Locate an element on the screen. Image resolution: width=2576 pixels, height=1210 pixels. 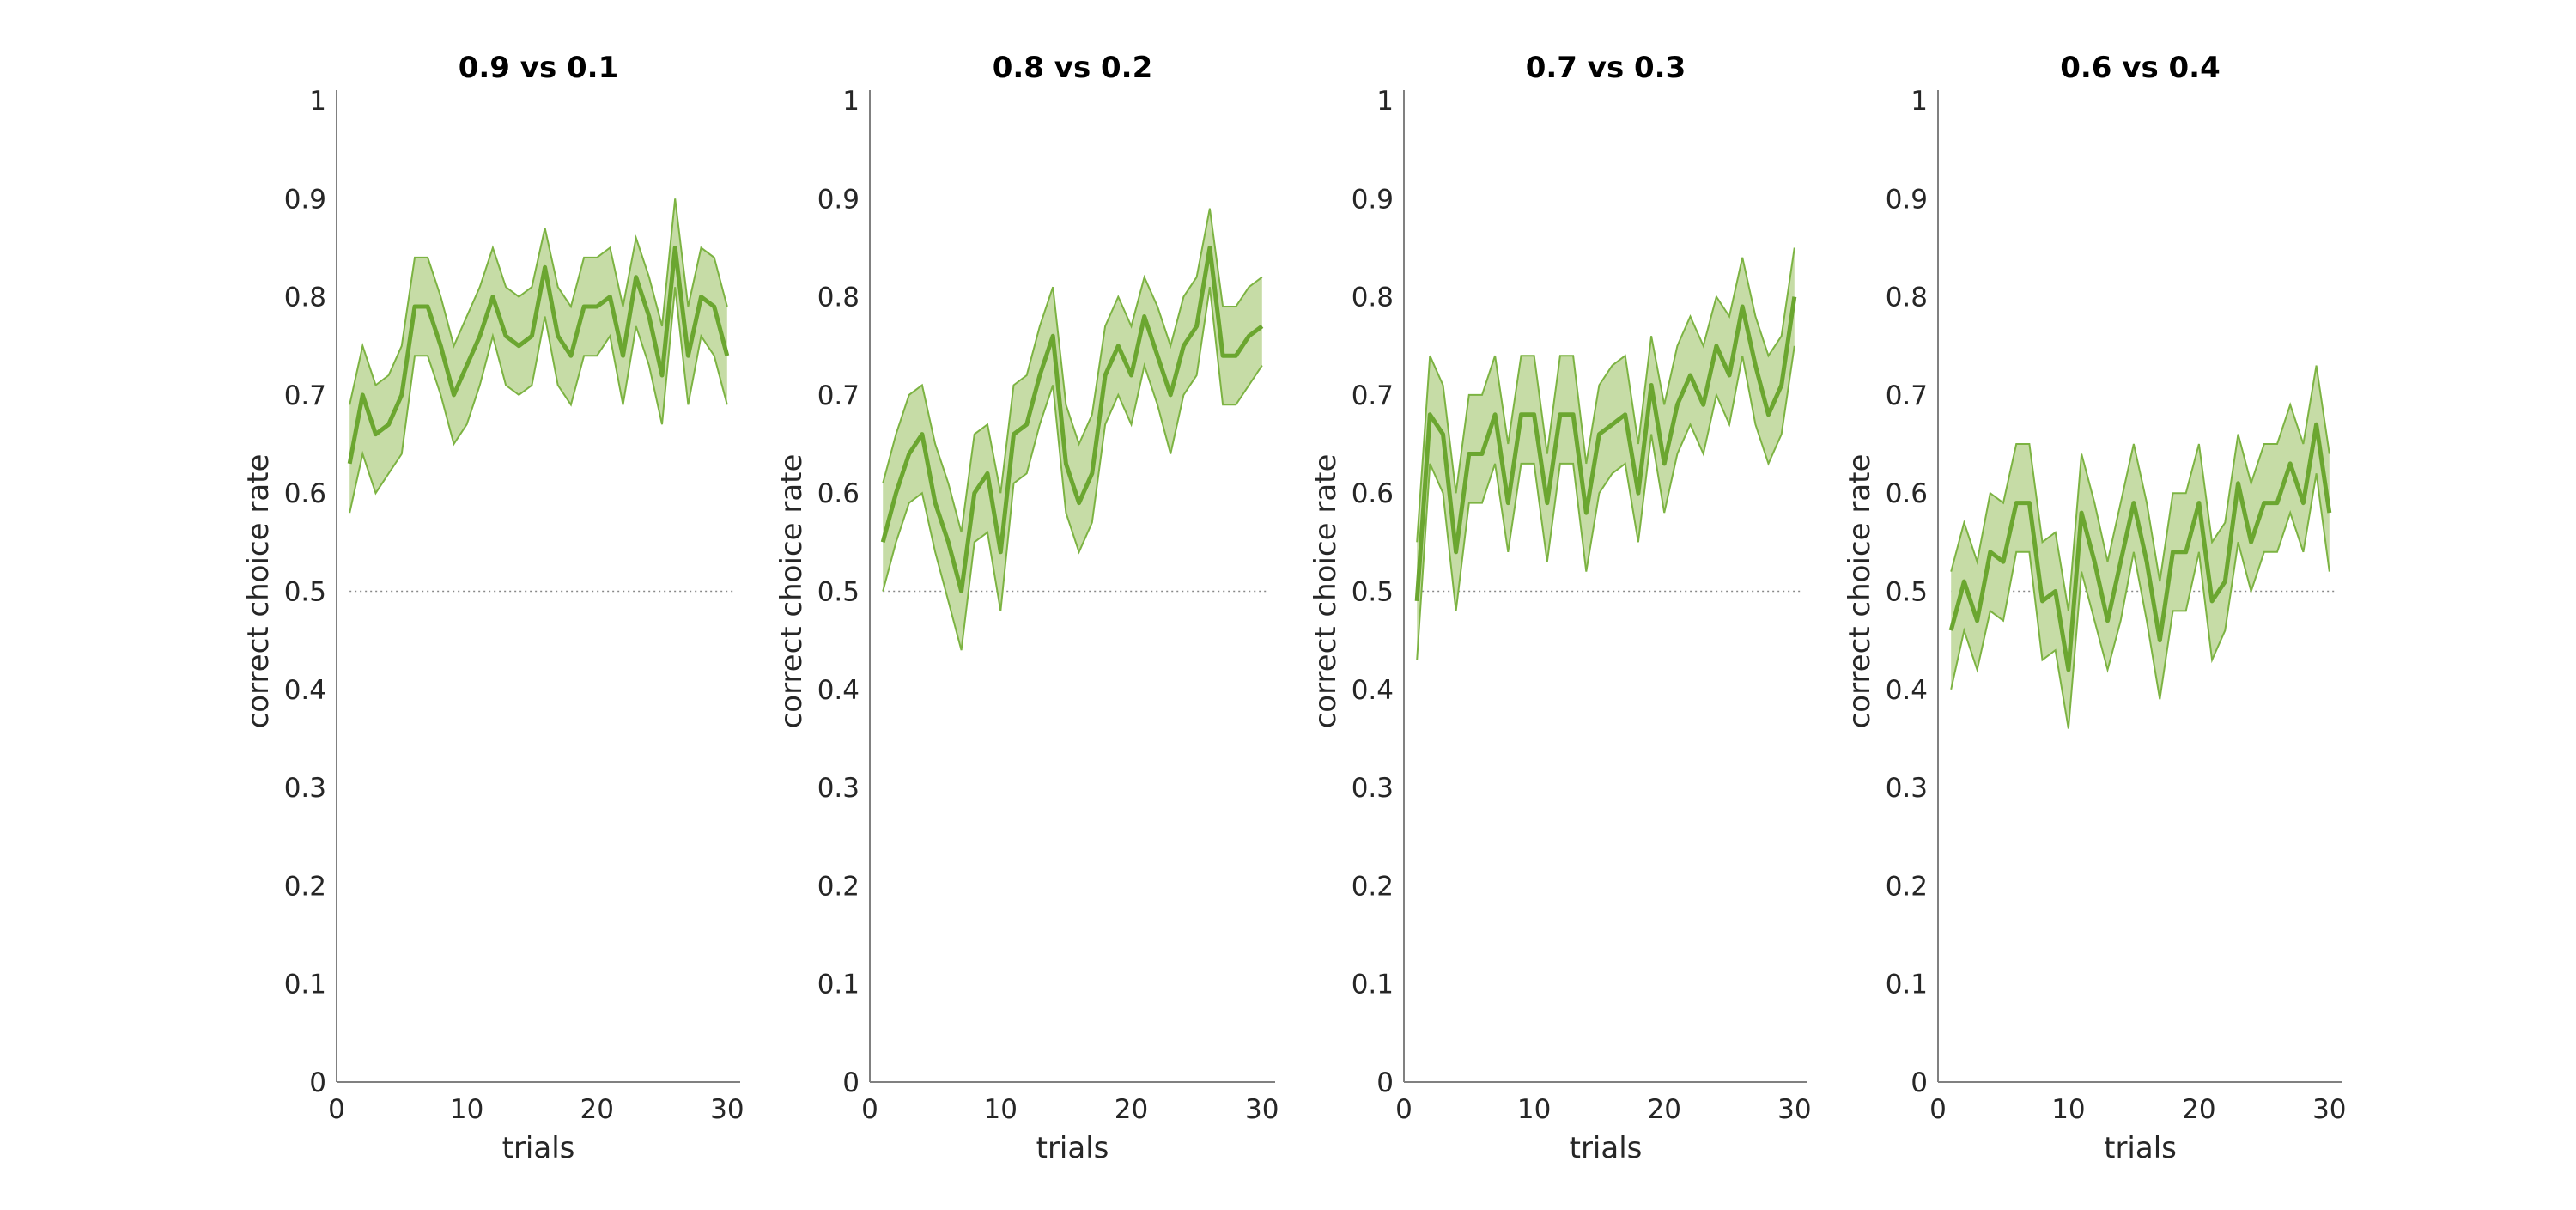
panel-title: 0.8 vs 0.2 is located at coordinates (1073, 68).